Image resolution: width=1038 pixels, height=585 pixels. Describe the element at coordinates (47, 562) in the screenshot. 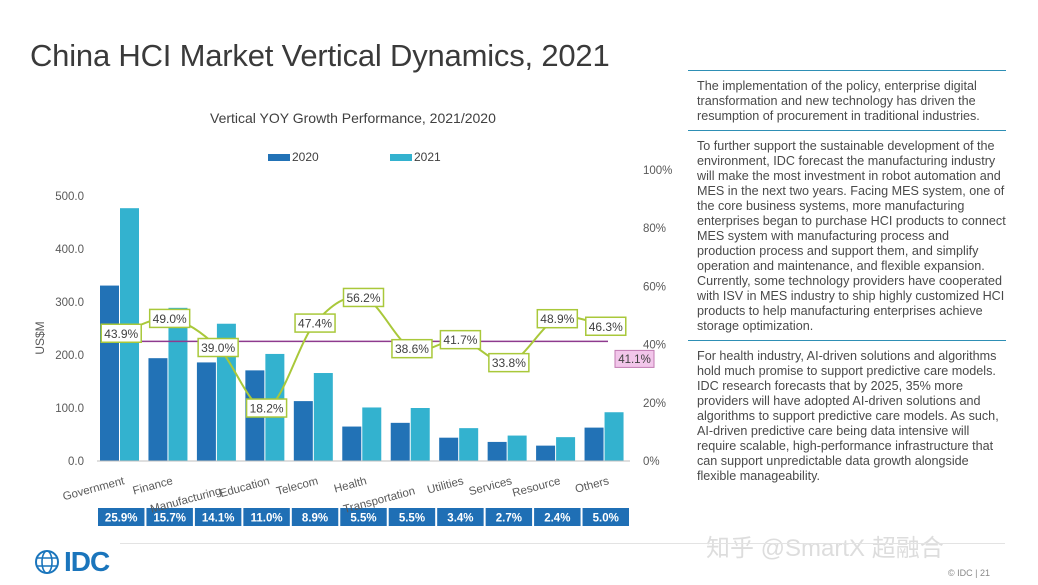

I see `globe-icon` at that location.